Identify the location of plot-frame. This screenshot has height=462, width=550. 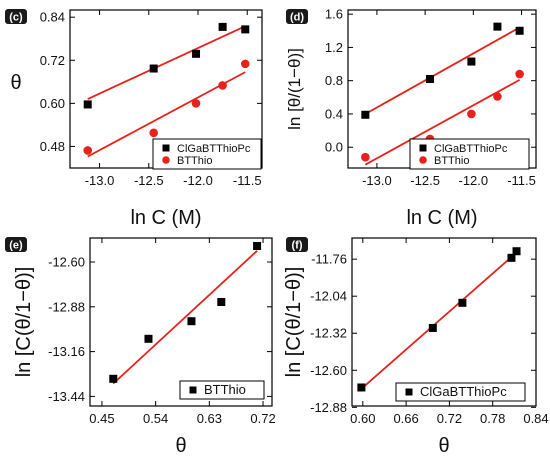
(444, 322).